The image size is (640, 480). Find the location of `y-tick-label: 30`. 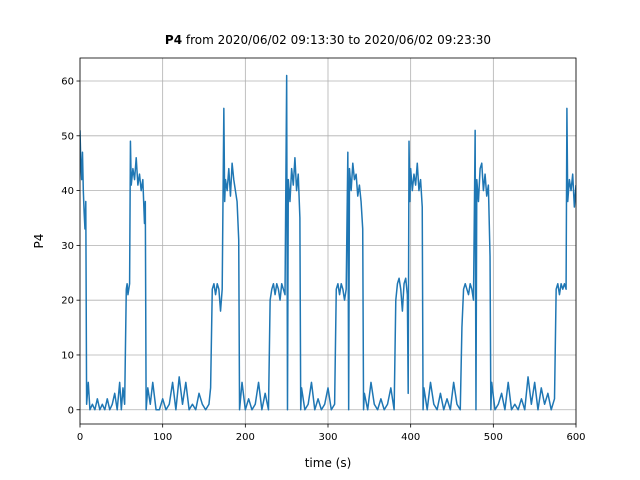

y-tick-label: 30 is located at coordinates (67, 246).